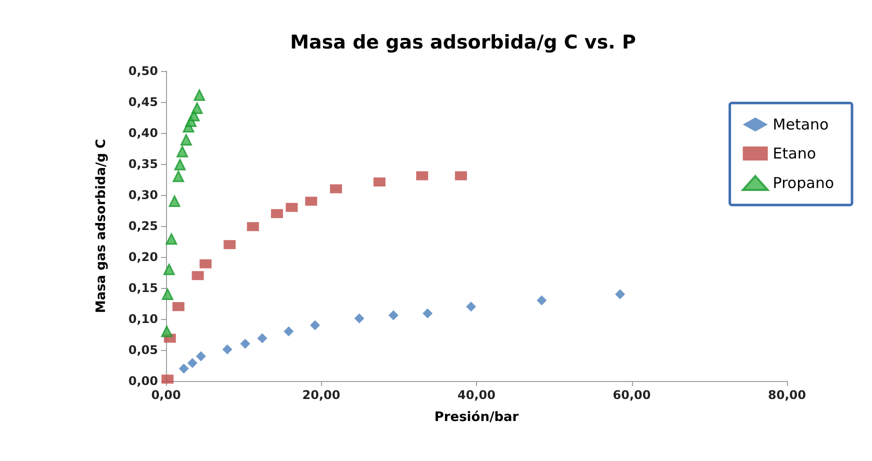 The image size is (872, 461). I want to click on y-tick-label: 0,35, so click(143, 164).